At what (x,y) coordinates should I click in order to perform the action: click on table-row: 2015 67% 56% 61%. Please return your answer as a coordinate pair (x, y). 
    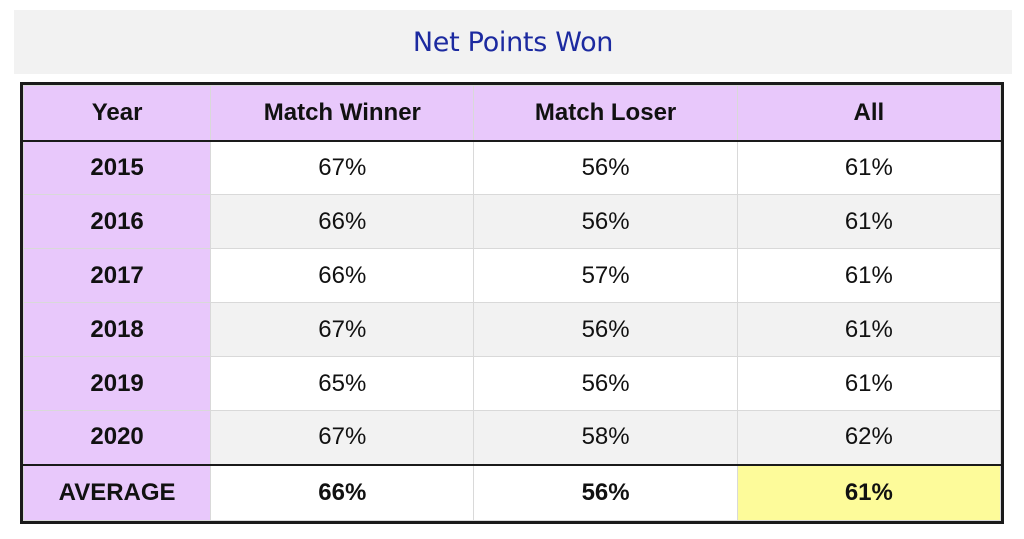
    Looking at the image, I should click on (512, 167).